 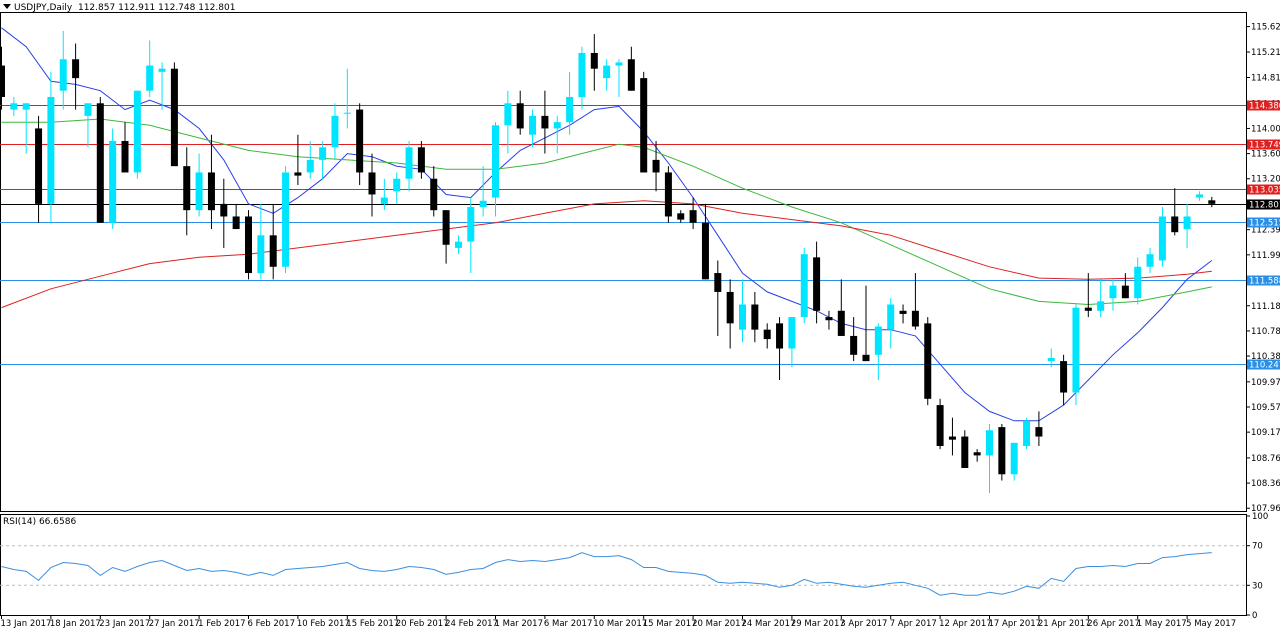 What do you see at coordinates (1265, 408) in the screenshot?
I see `price-y-tick-label: 109.570` at bounding box center [1265, 408].